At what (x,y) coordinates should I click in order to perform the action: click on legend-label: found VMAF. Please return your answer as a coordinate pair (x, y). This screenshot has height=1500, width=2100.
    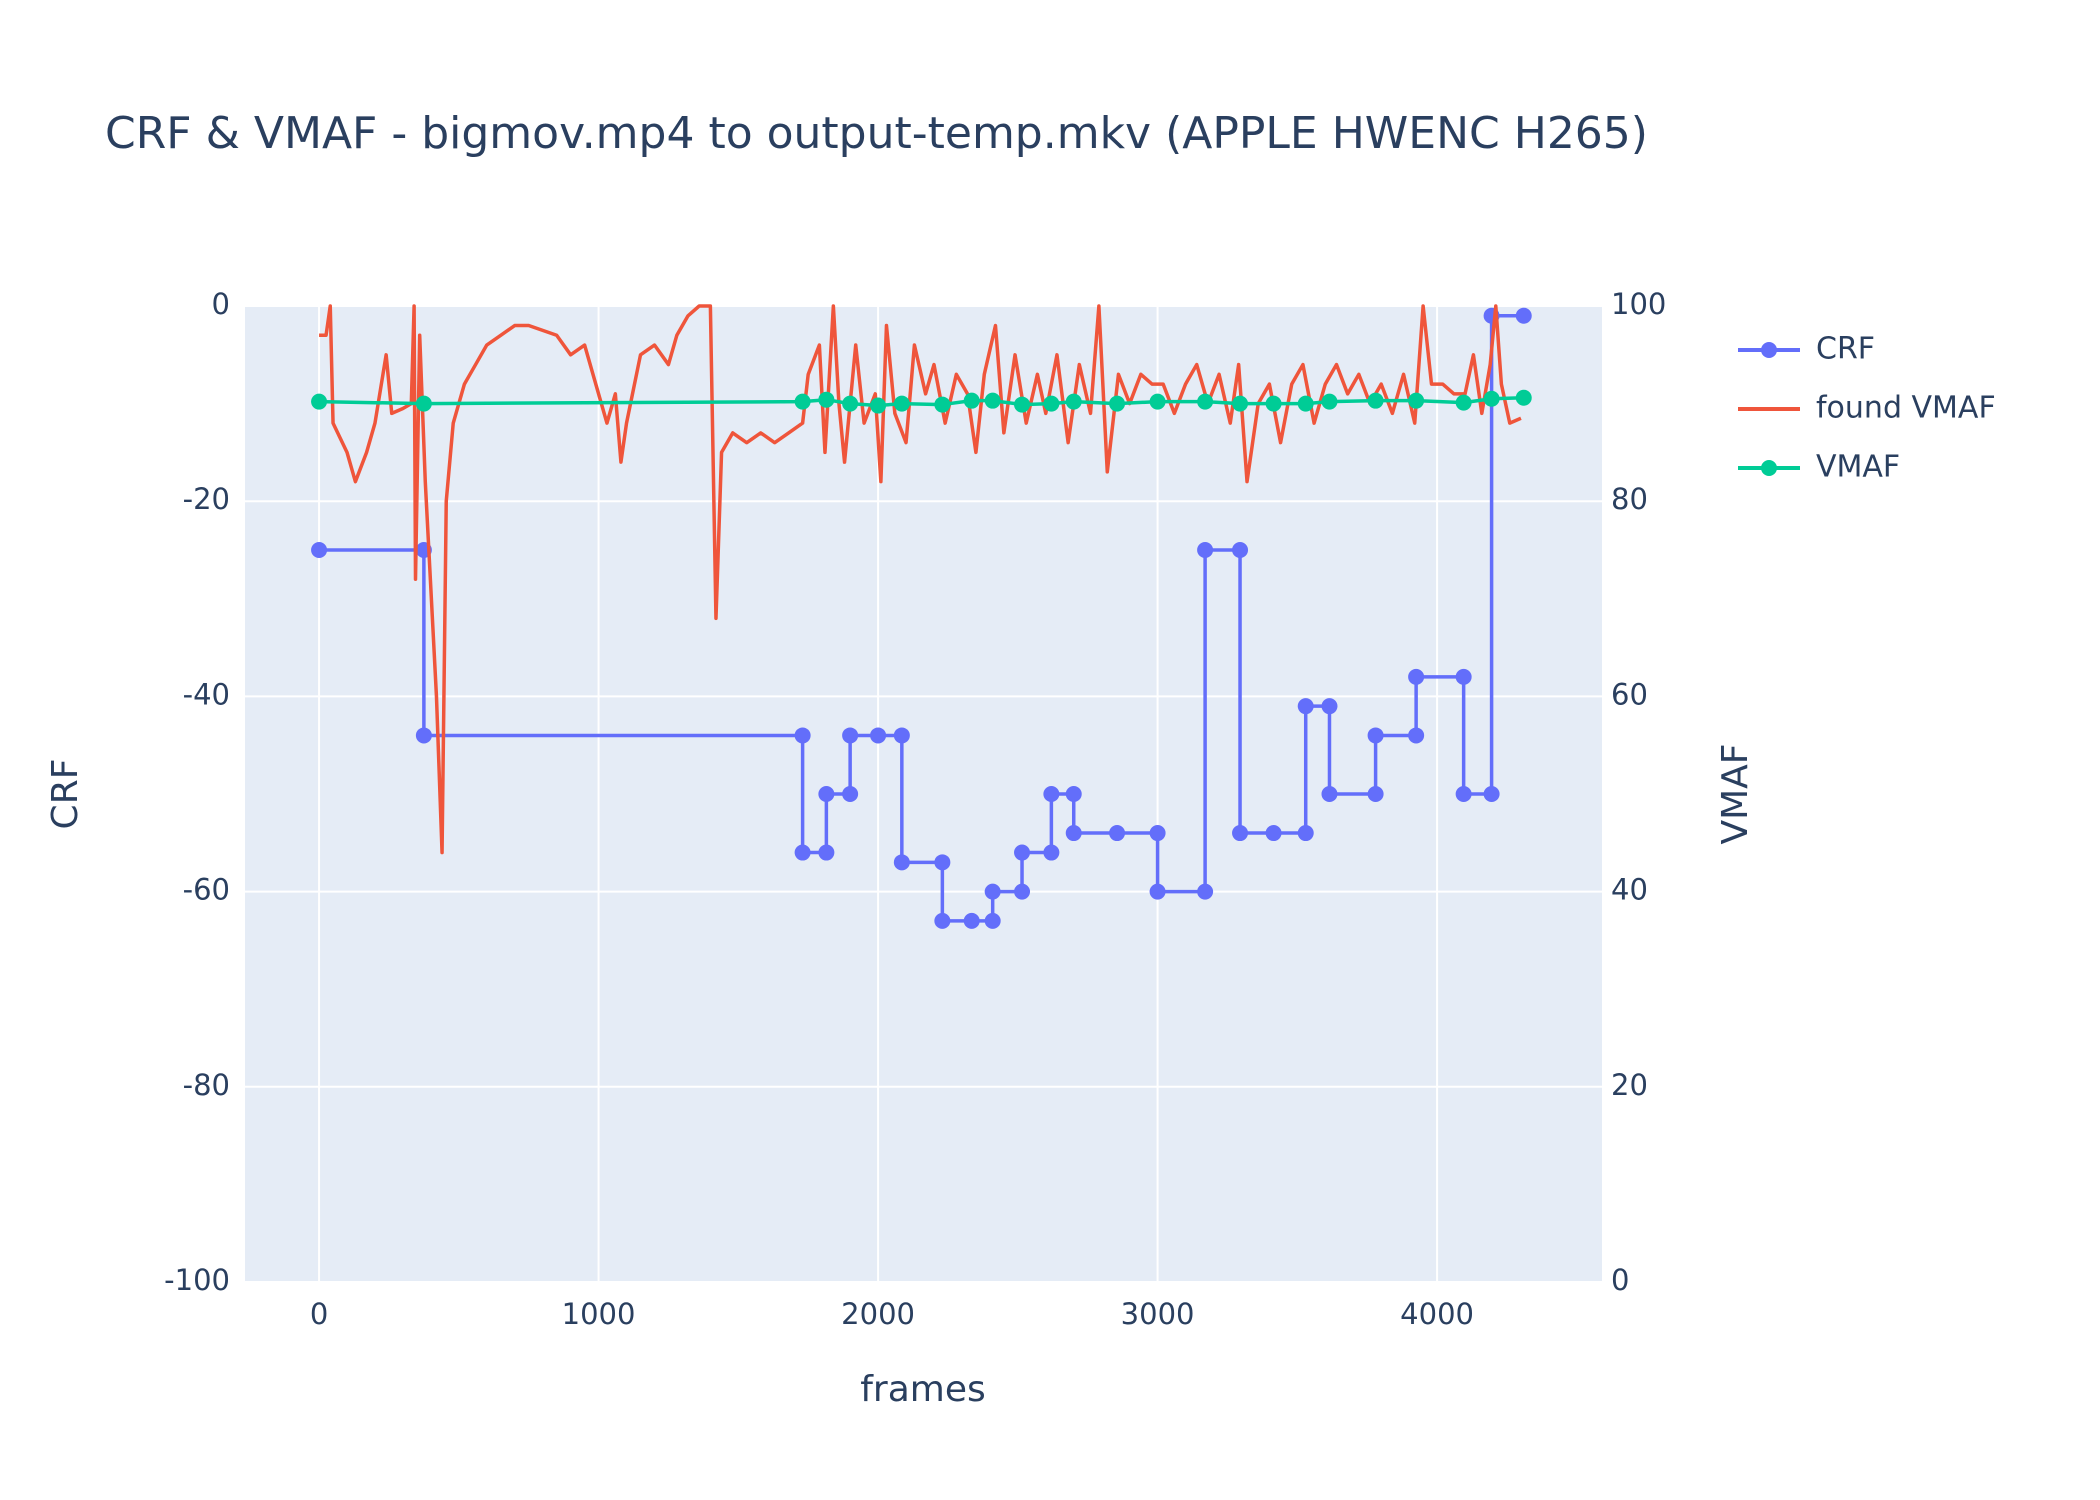
    Looking at the image, I should click on (1906, 408).